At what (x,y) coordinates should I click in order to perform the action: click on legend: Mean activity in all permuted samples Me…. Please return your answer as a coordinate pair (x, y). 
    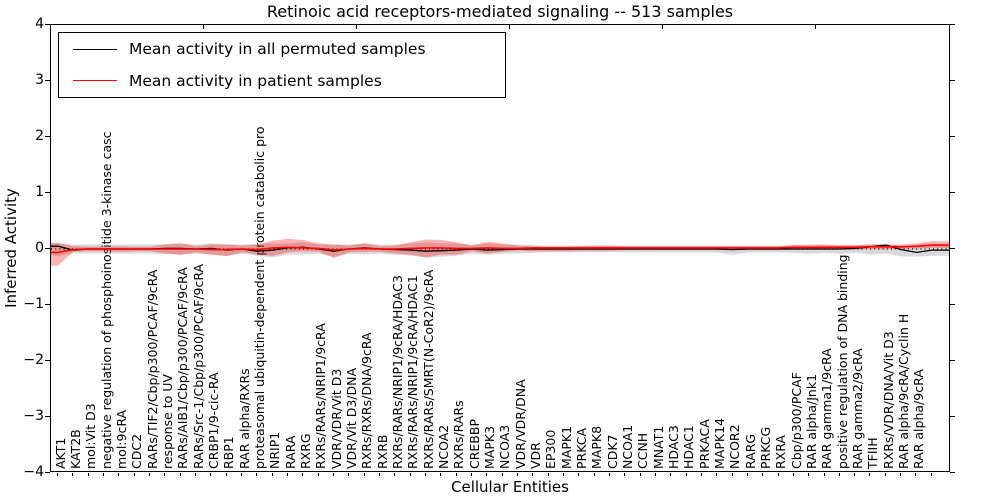
    Looking at the image, I should click on (282, 65).